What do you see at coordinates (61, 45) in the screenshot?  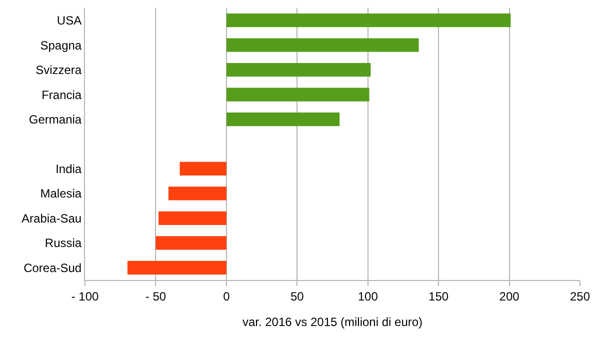 I see `y-tick-label: Spagna` at bounding box center [61, 45].